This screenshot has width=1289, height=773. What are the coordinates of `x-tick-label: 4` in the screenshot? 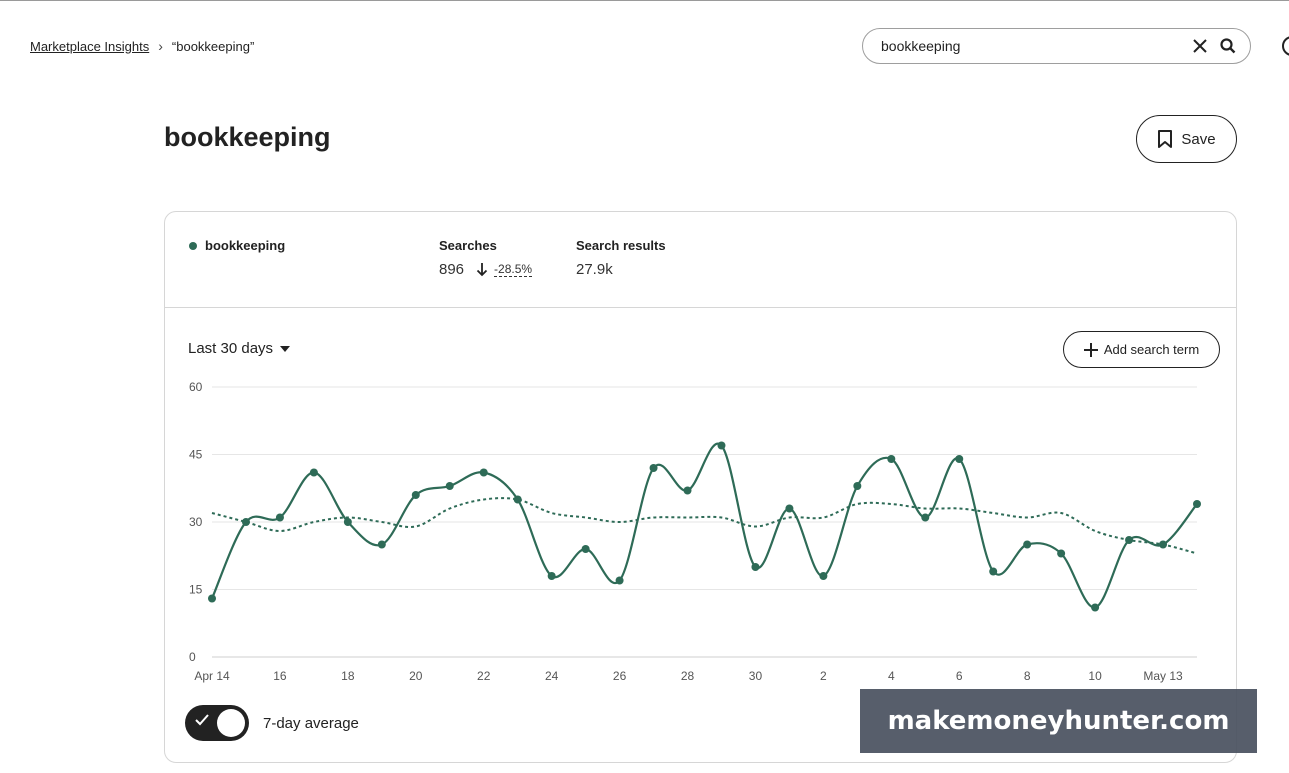 It's located at (891, 676).